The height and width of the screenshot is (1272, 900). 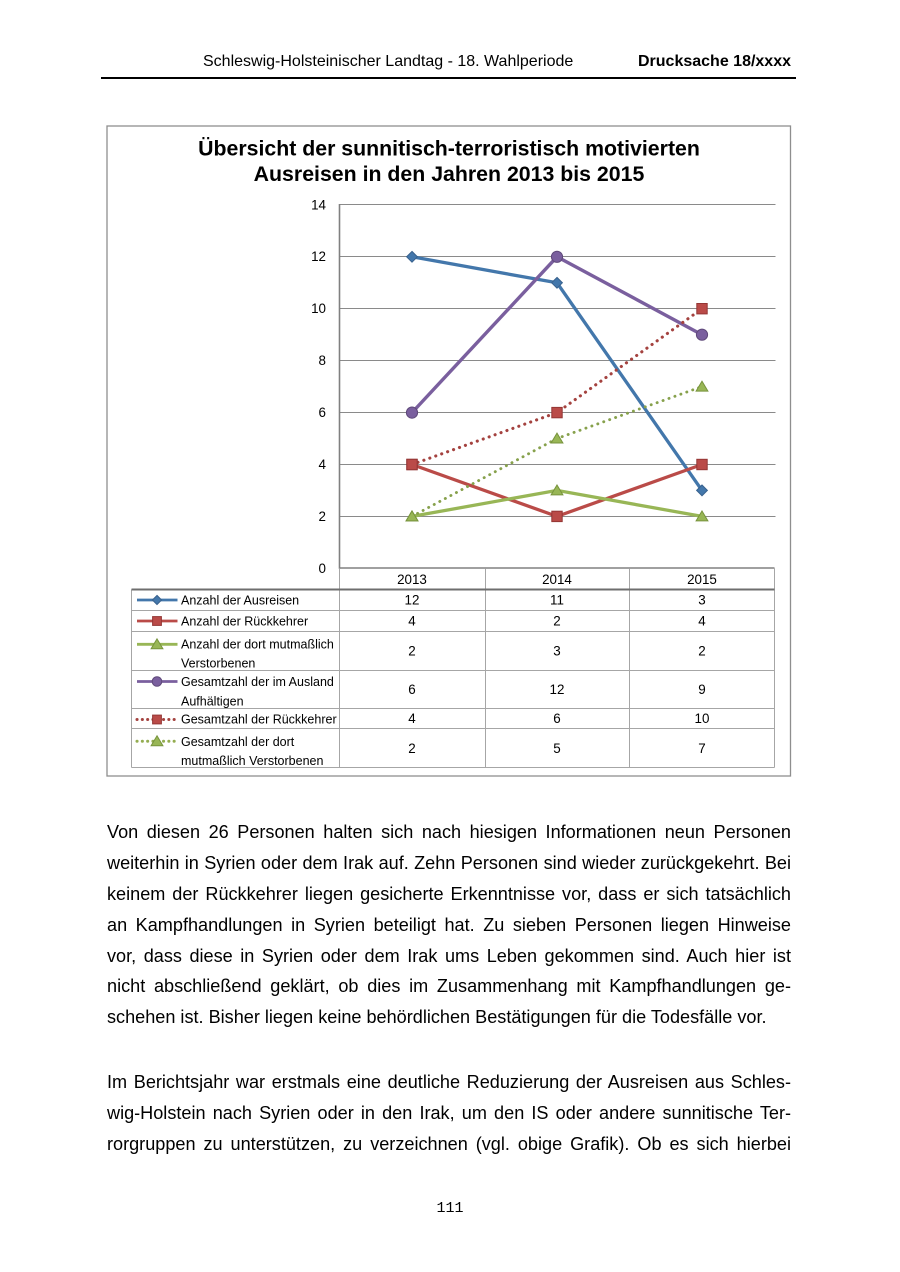 What do you see at coordinates (556, 748) in the screenshot?
I see `svg-text: 5` at bounding box center [556, 748].